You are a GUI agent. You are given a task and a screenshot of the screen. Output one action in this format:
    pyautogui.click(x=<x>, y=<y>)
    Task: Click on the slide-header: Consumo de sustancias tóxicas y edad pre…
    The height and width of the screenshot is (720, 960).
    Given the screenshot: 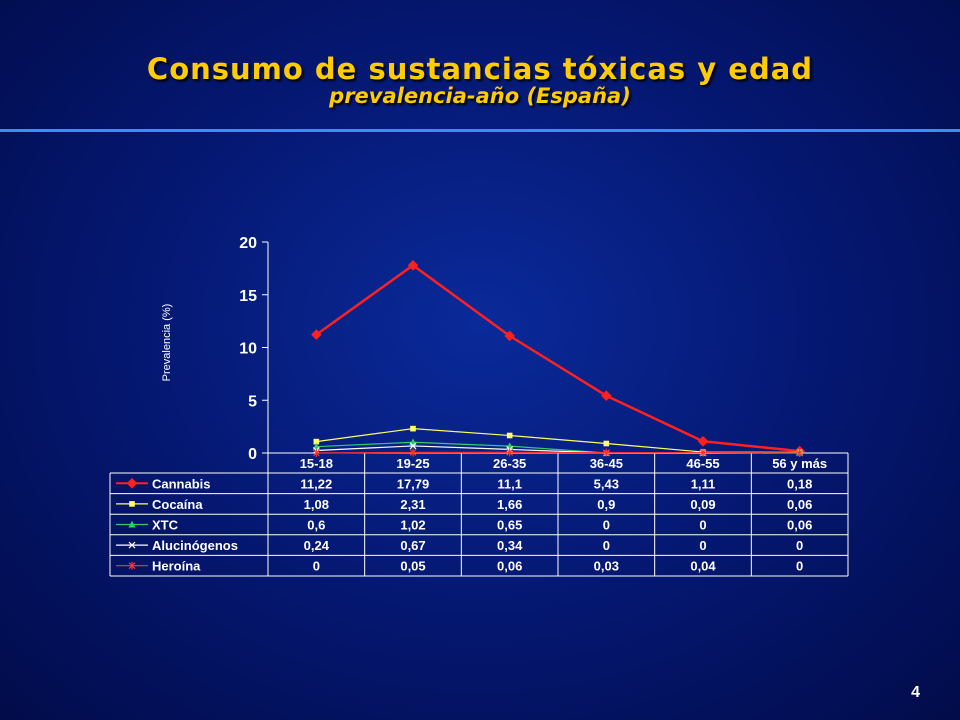 What is the action you would take?
    pyautogui.click(x=480, y=80)
    